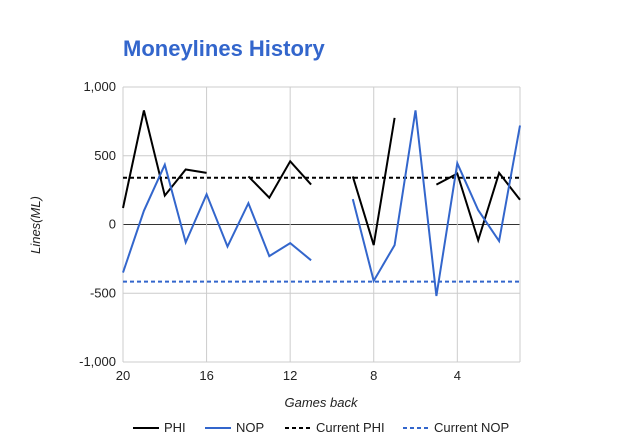 The image size is (643, 448). What do you see at coordinates (321, 229) in the screenshot?
I see `reference-lines` at bounding box center [321, 229].